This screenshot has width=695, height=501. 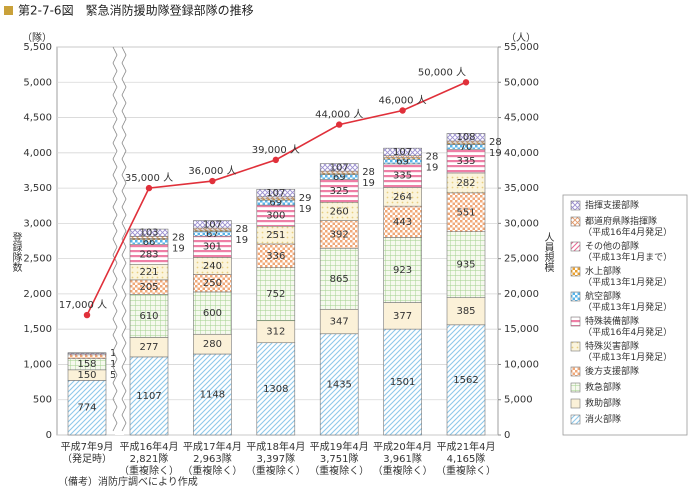 What do you see at coordinates (518, 400) in the screenshot?
I see `y2-tick-label: 5,000` at bounding box center [518, 400].